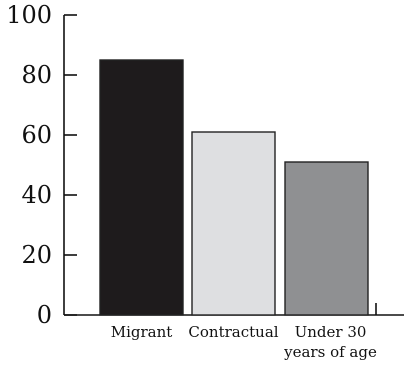 The height and width of the screenshot is (371, 414). I want to click on bar-contractual, so click(233, 223).